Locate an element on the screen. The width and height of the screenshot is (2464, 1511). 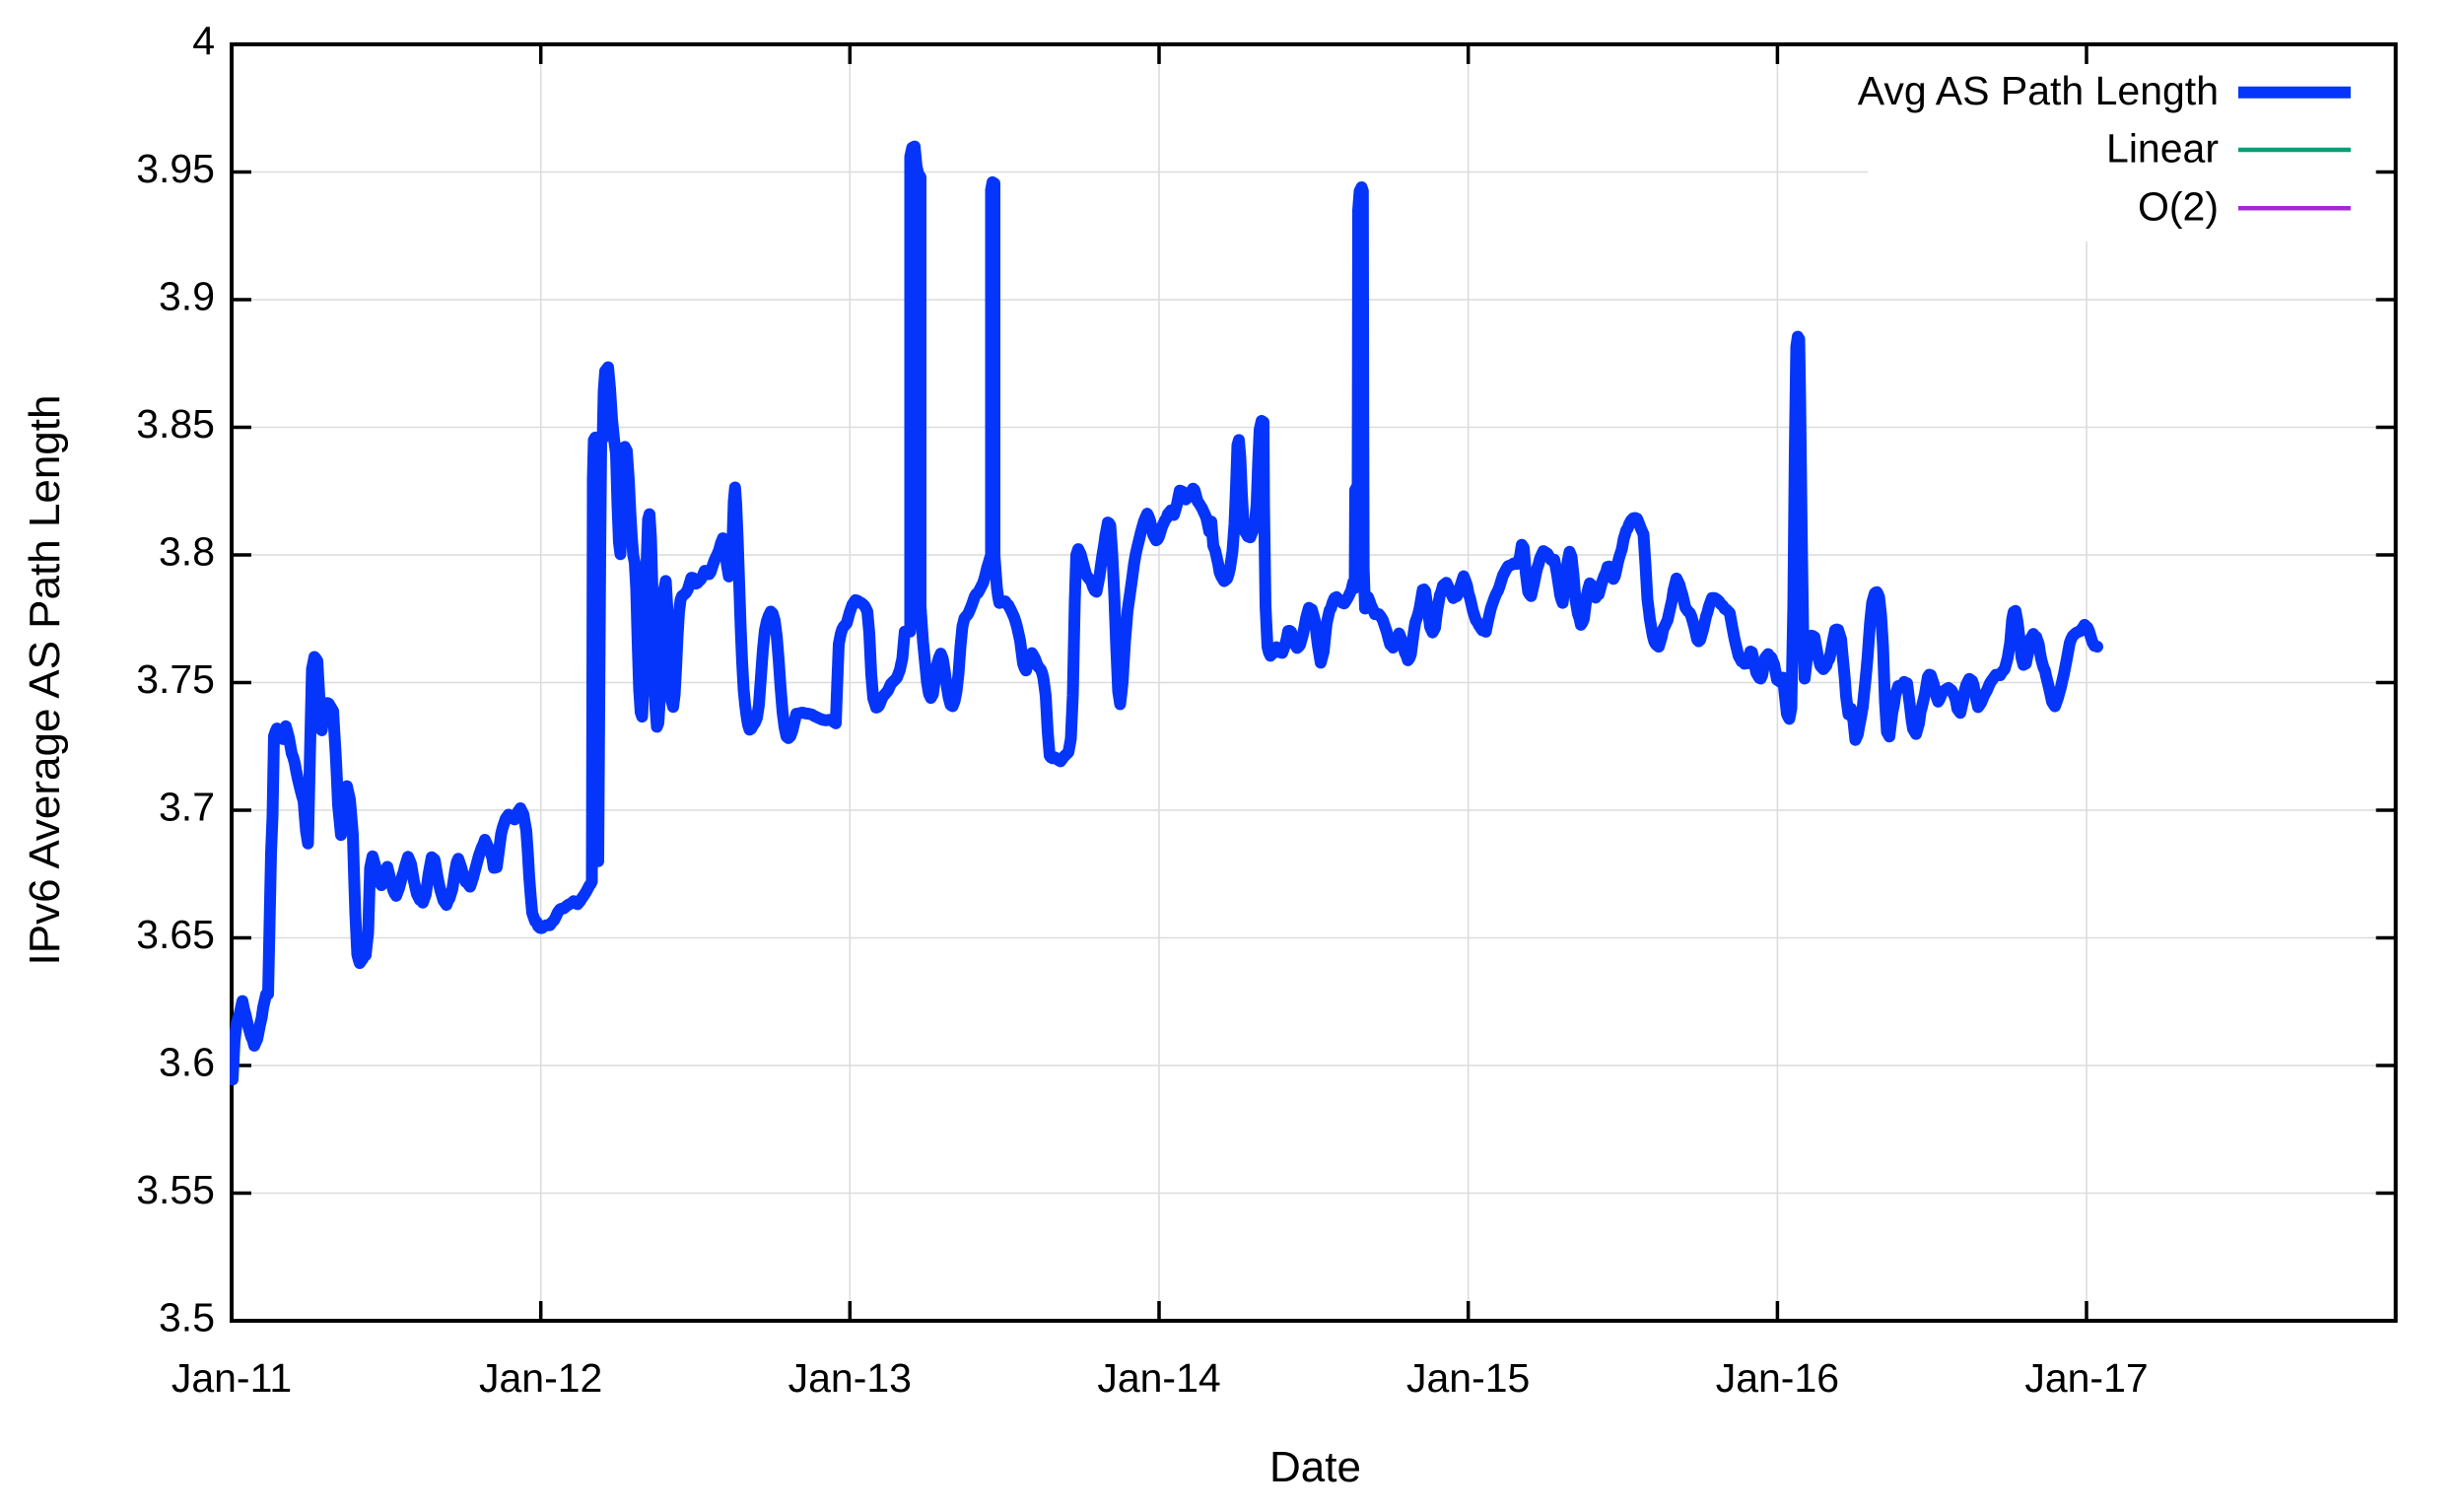
svg-text: 3.75 is located at coordinates (175, 679).